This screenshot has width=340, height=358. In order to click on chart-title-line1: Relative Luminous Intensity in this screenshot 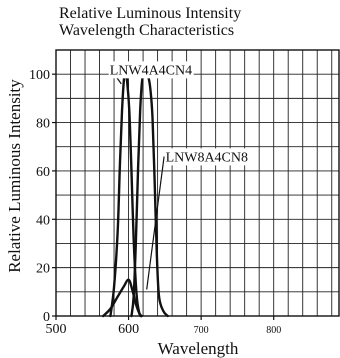, I will do `click(150, 13)`.